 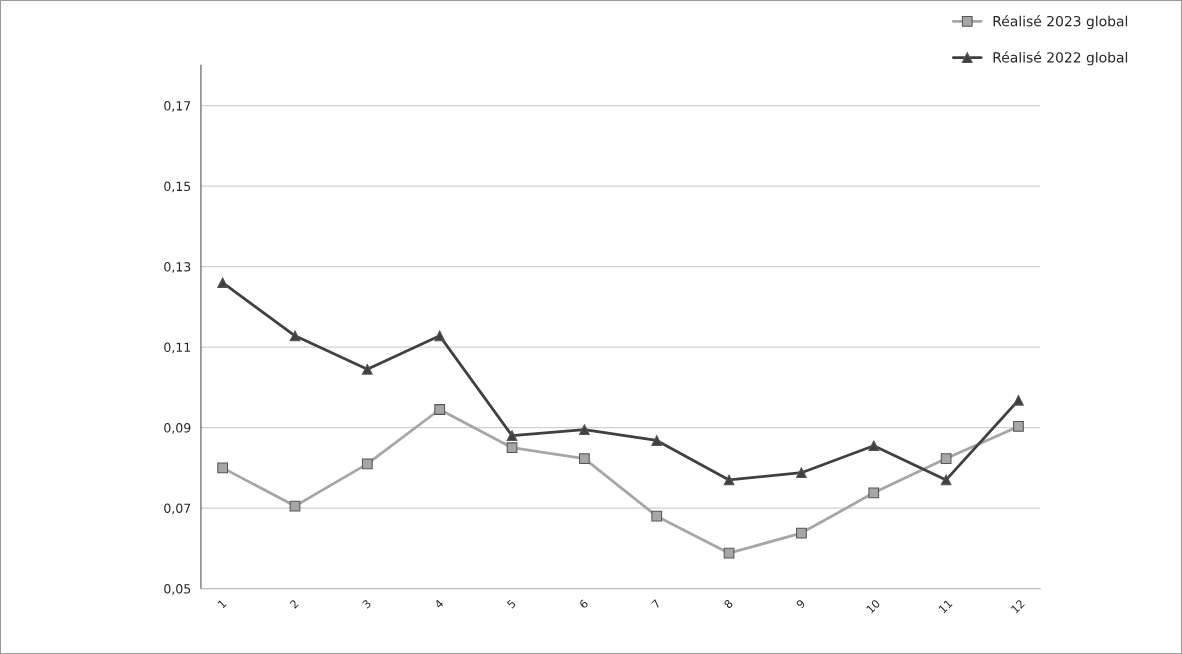 What do you see at coordinates (177, 428) in the screenshot?
I see `y-tick-label: 0,09` at bounding box center [177, 428].